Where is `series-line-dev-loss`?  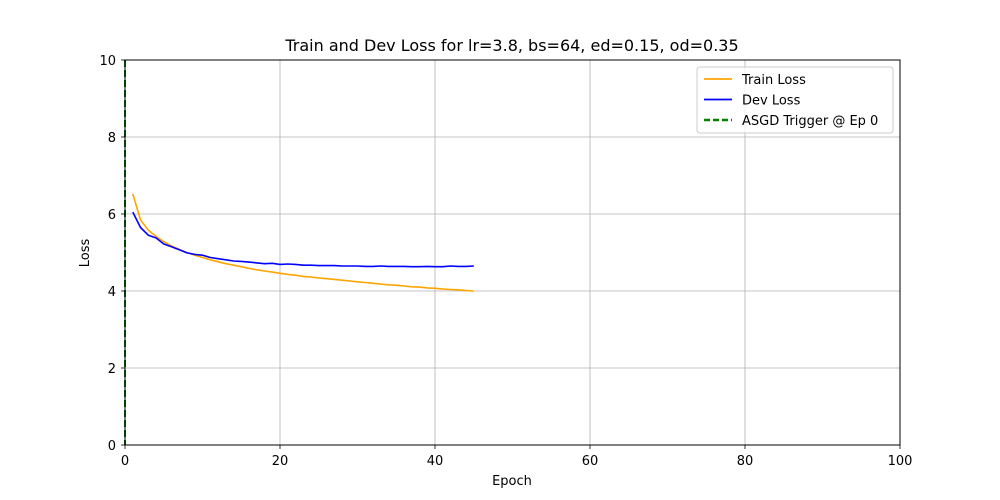 series-line-dev-loss is located at coordinates (303, 239).